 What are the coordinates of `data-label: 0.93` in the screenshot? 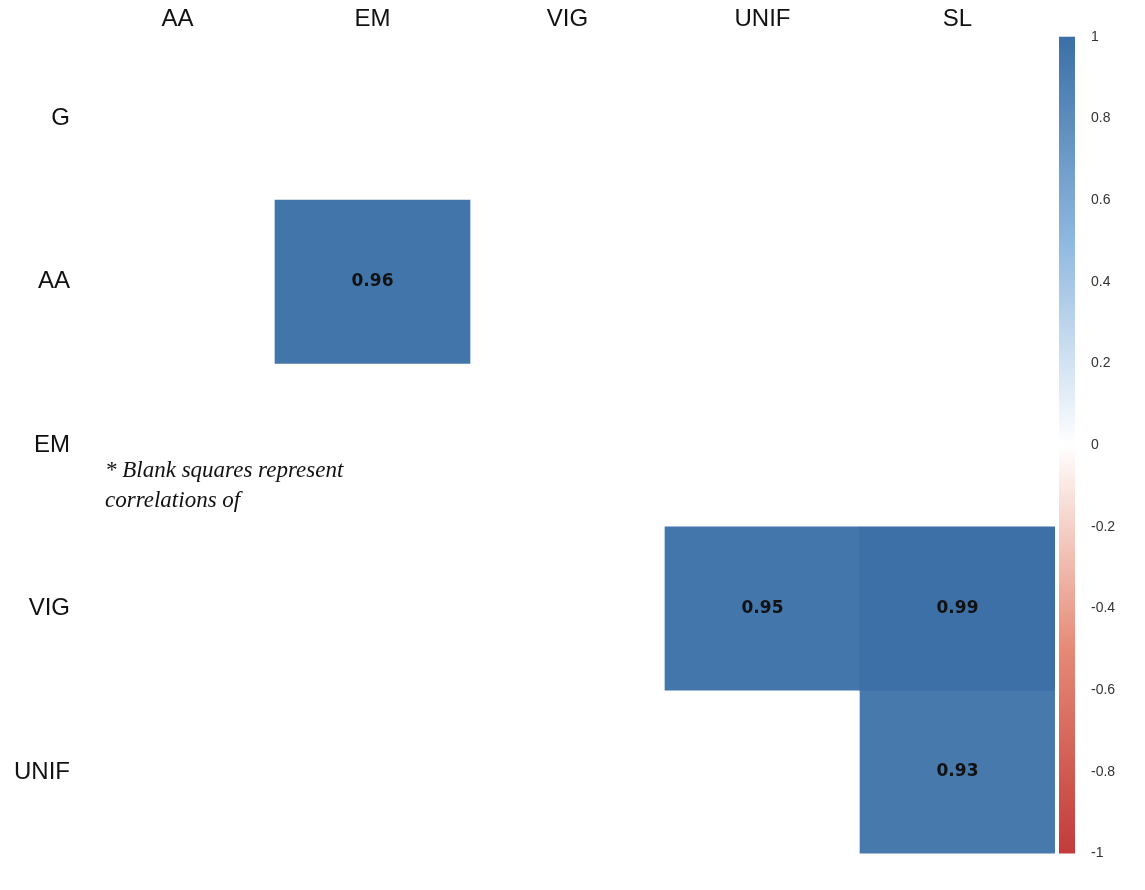 It's located at (957, 770).